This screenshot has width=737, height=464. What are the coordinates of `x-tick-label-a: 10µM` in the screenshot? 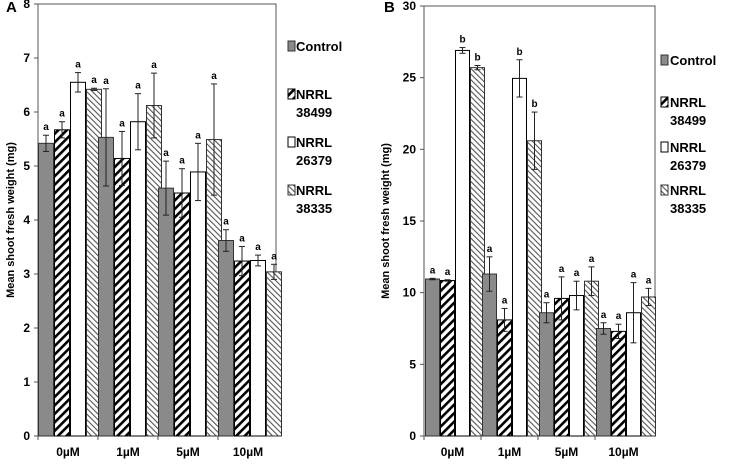 It's located at (248, 452).